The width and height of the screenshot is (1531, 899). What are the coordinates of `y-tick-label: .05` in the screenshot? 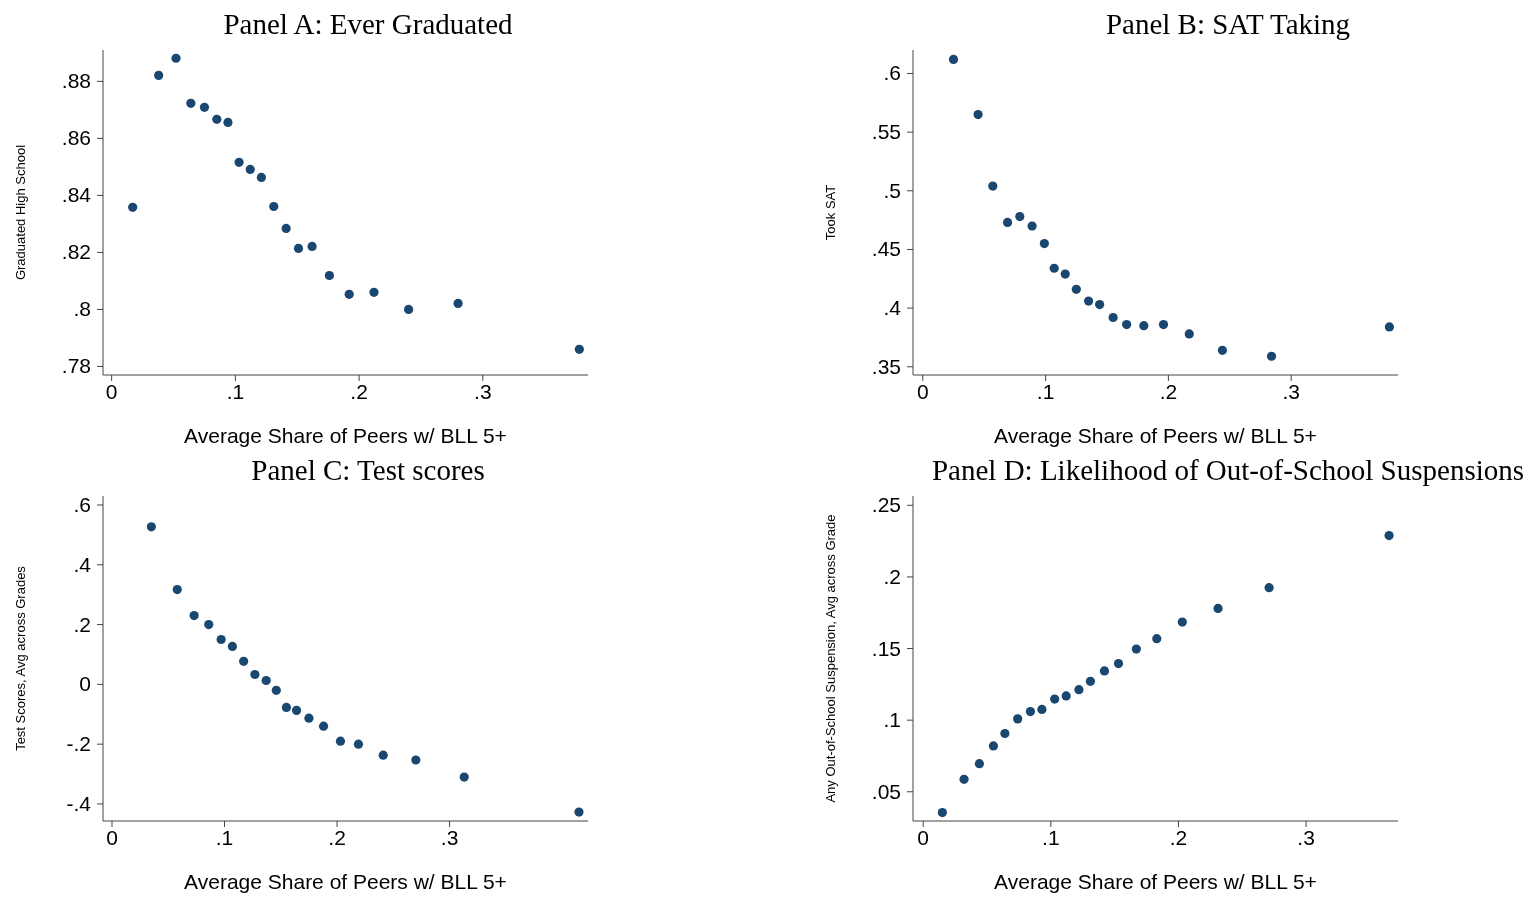 It's located at (886, 791).